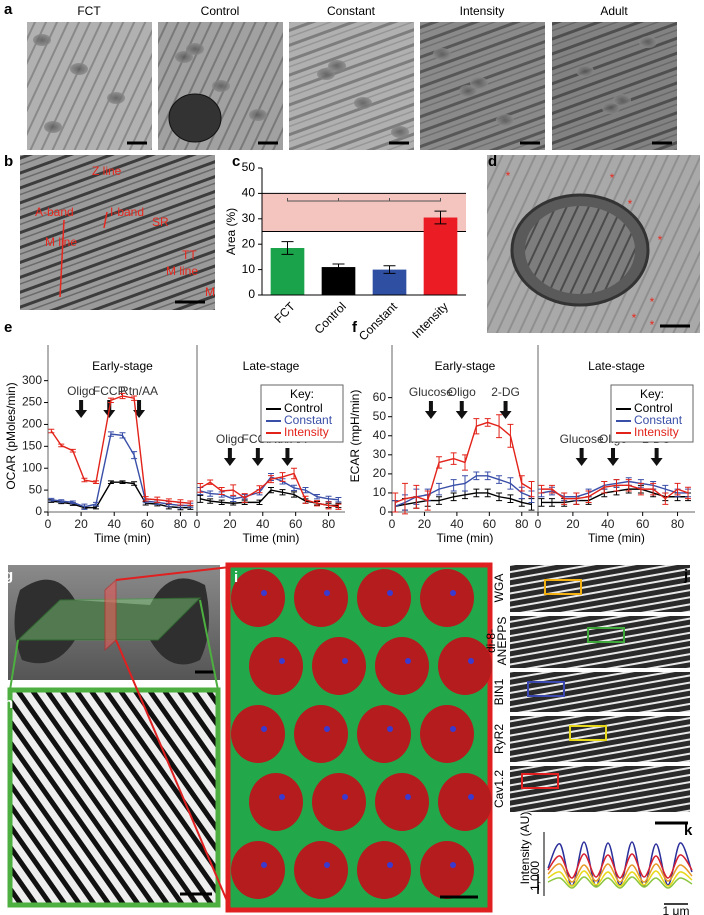 Image resolution: width=704 pixels, height=915 pixels. Describe the element at coordinates (189, 255) in the screenshot. I see `structure-label: TT` at that location.